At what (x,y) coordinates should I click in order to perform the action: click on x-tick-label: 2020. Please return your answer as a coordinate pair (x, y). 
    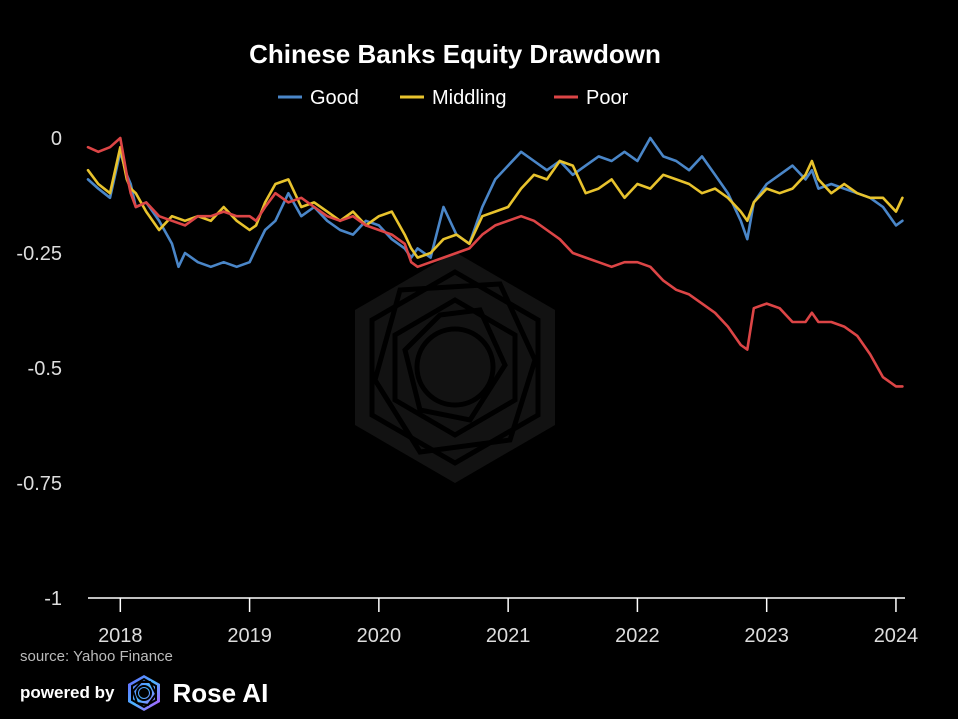
    Looking at the image, I should click on (379, 636).